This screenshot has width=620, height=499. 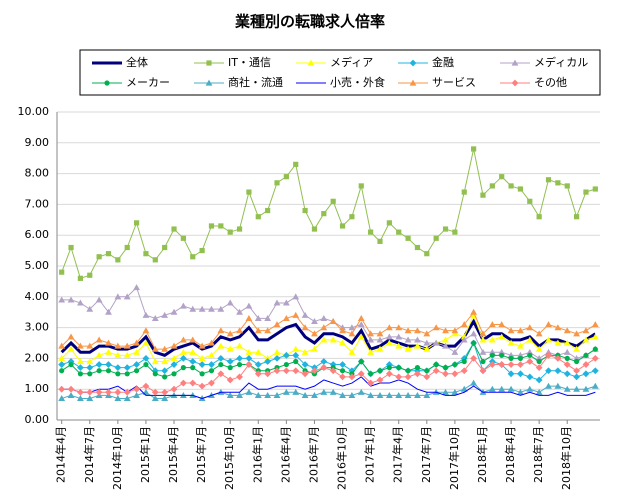 I want to click on y-tick-label: 2.00, so click(x=37, y=357).